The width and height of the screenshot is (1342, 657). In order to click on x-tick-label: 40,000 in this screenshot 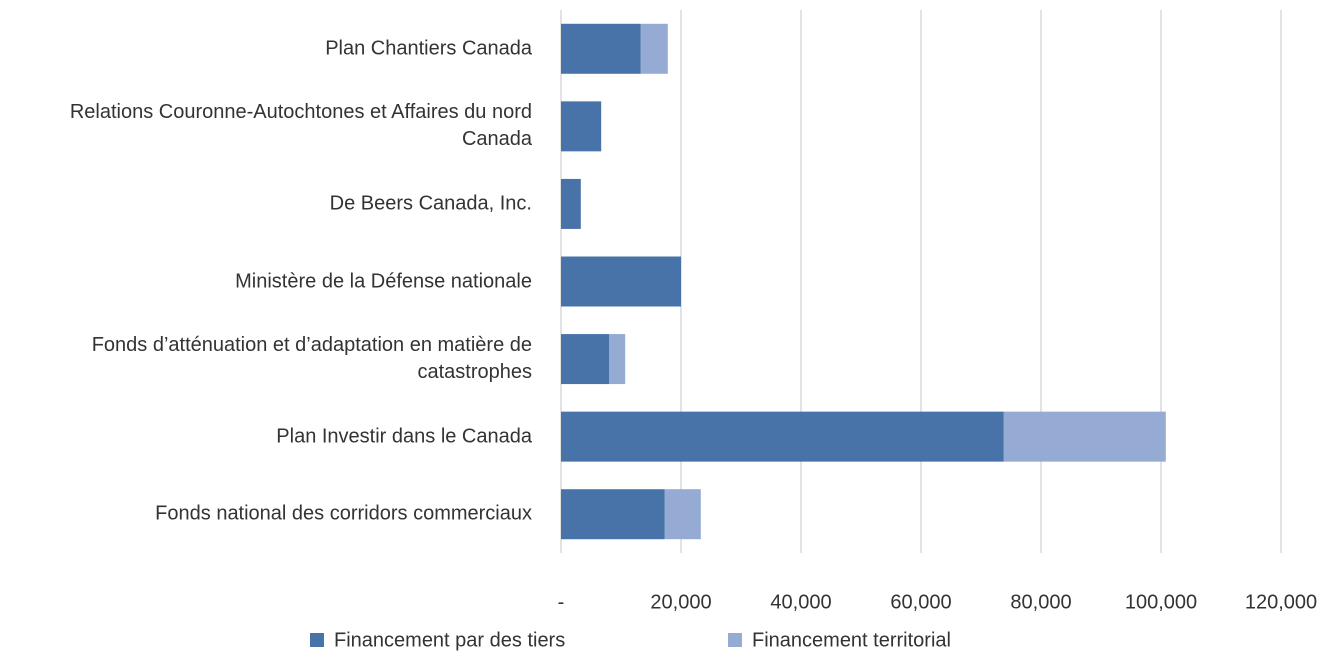, I will do `click(800, 602)`.